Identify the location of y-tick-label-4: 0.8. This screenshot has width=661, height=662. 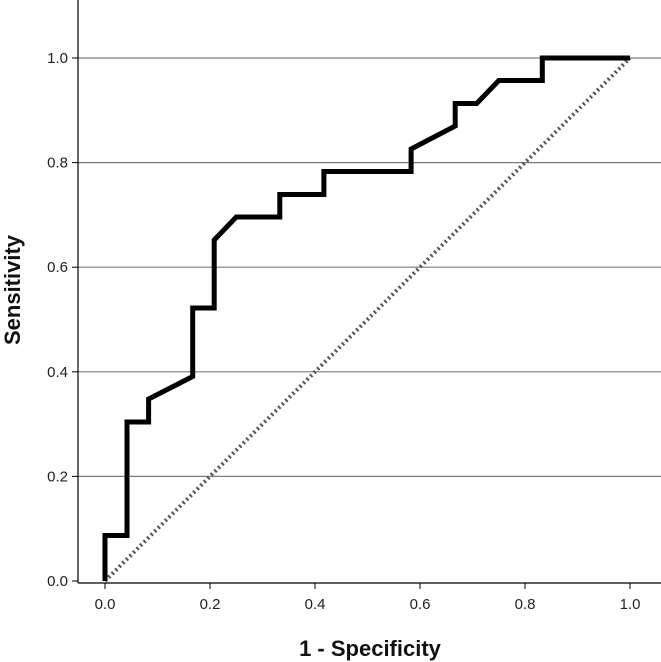
(57, 163).